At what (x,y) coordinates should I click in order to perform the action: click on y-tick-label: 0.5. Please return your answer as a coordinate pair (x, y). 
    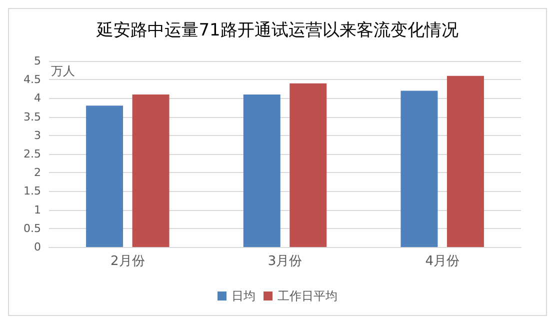
    Looking at the image, I should click on (32, 228).